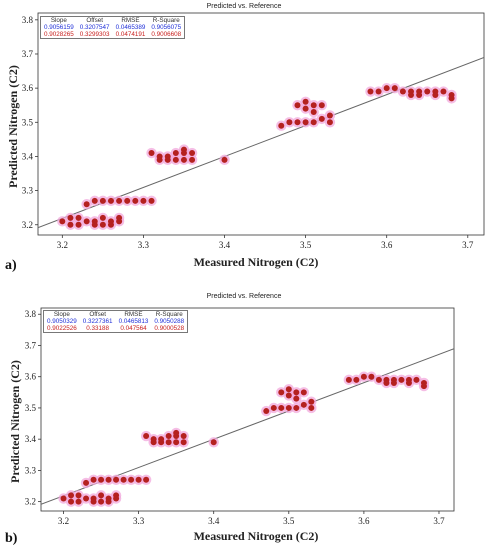  Describe the element at coordinates (62, 245) in the screenshot. I see `x-tick-label: 3.2` at that location.